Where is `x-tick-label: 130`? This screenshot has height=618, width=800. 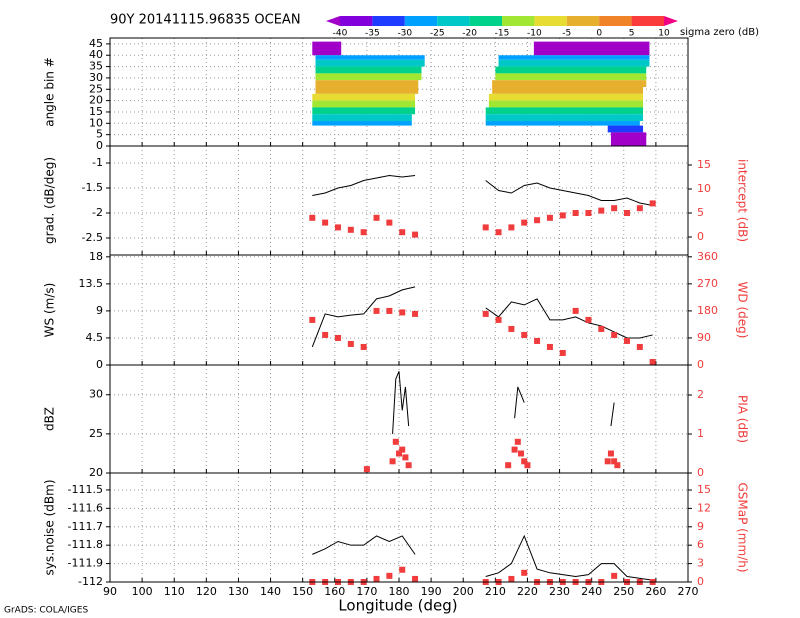
x-tick-label: 130 is located at coordinates (238, 591).